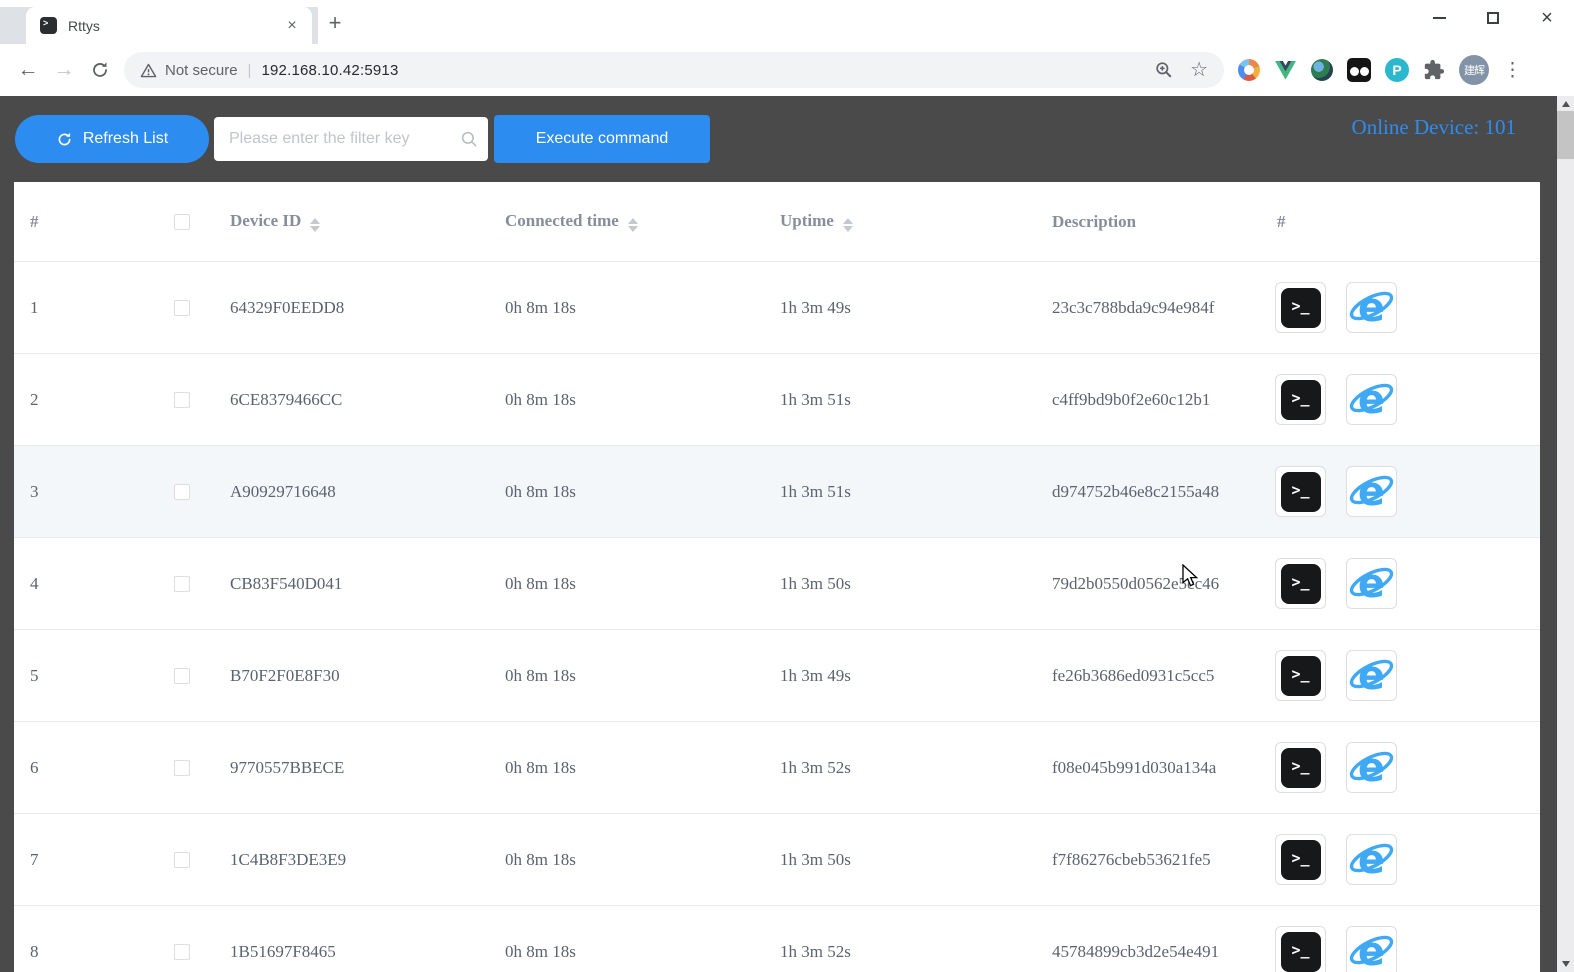 This screenshot has width=1574, height=972. Describe the element at coordinates (286, 583) in the screenshot. I see `device-id-cell: CB83F540D041` at that location.